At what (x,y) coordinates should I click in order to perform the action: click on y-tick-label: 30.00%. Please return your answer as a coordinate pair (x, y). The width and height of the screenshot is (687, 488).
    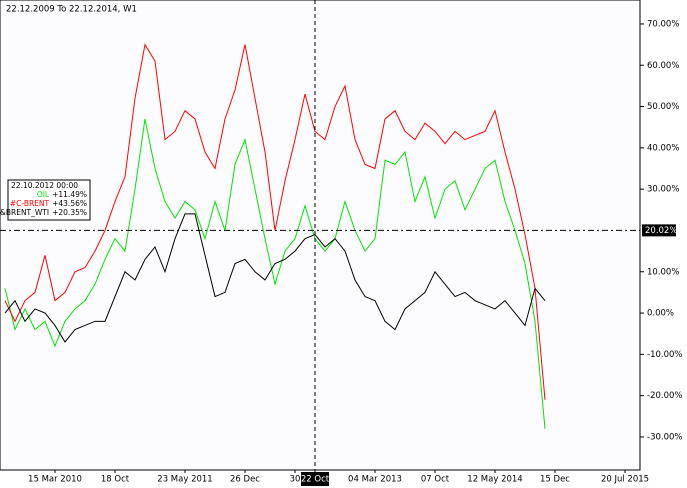
    Looking at the image, I should click on (663, 190).